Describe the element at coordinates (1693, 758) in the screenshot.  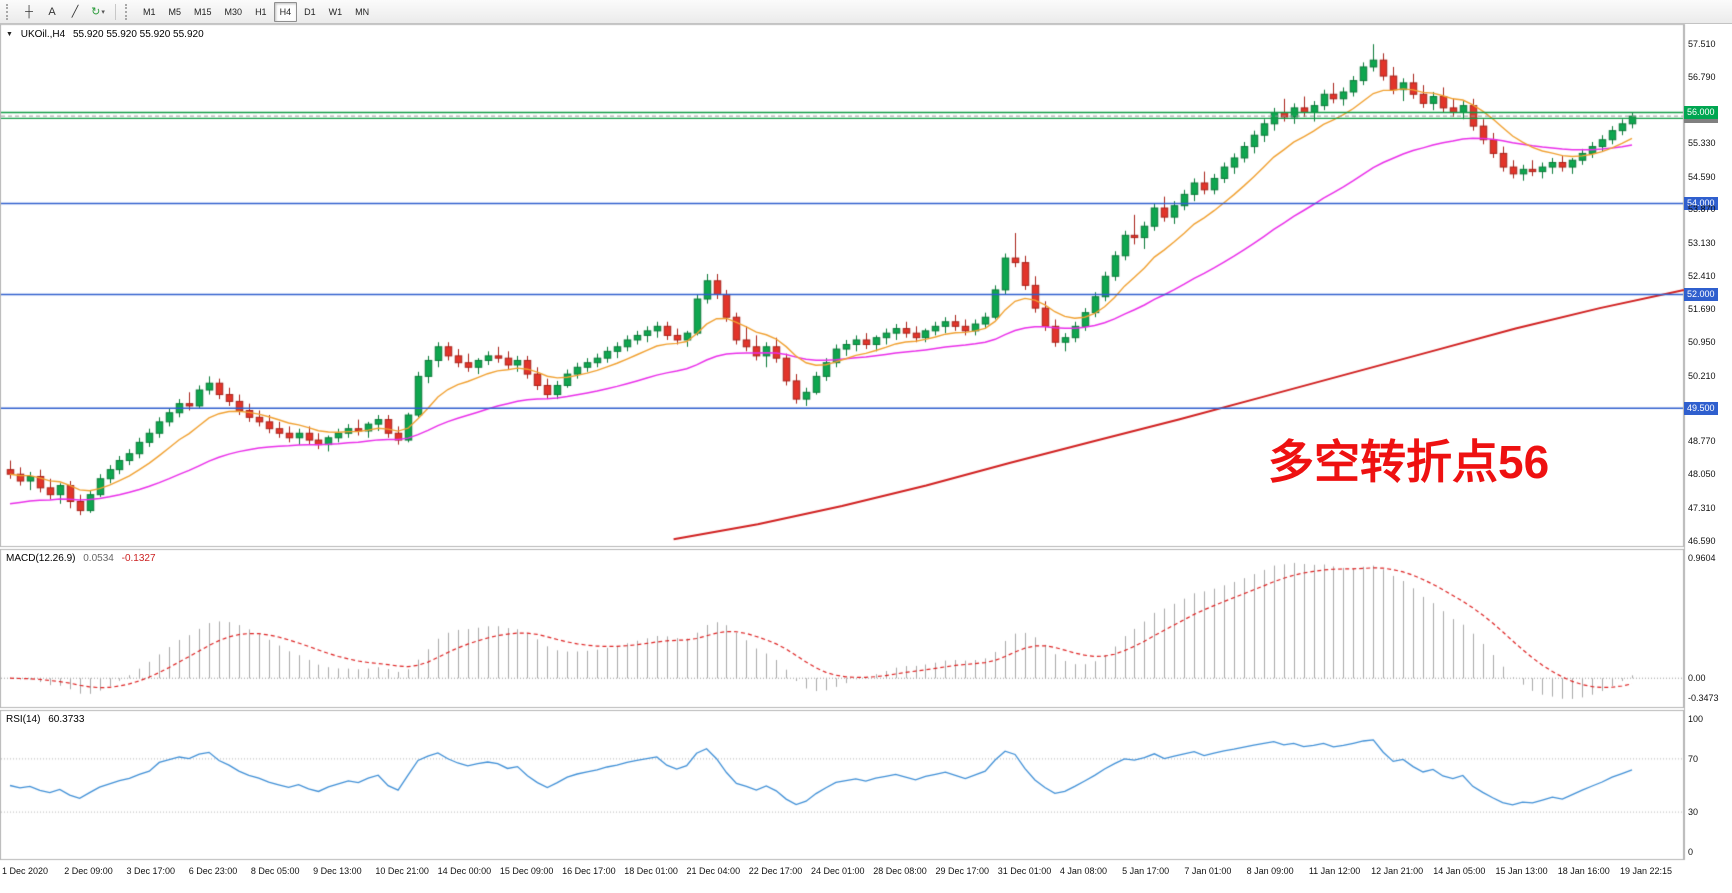
I see `rsi-axis-70: 70` at that location.